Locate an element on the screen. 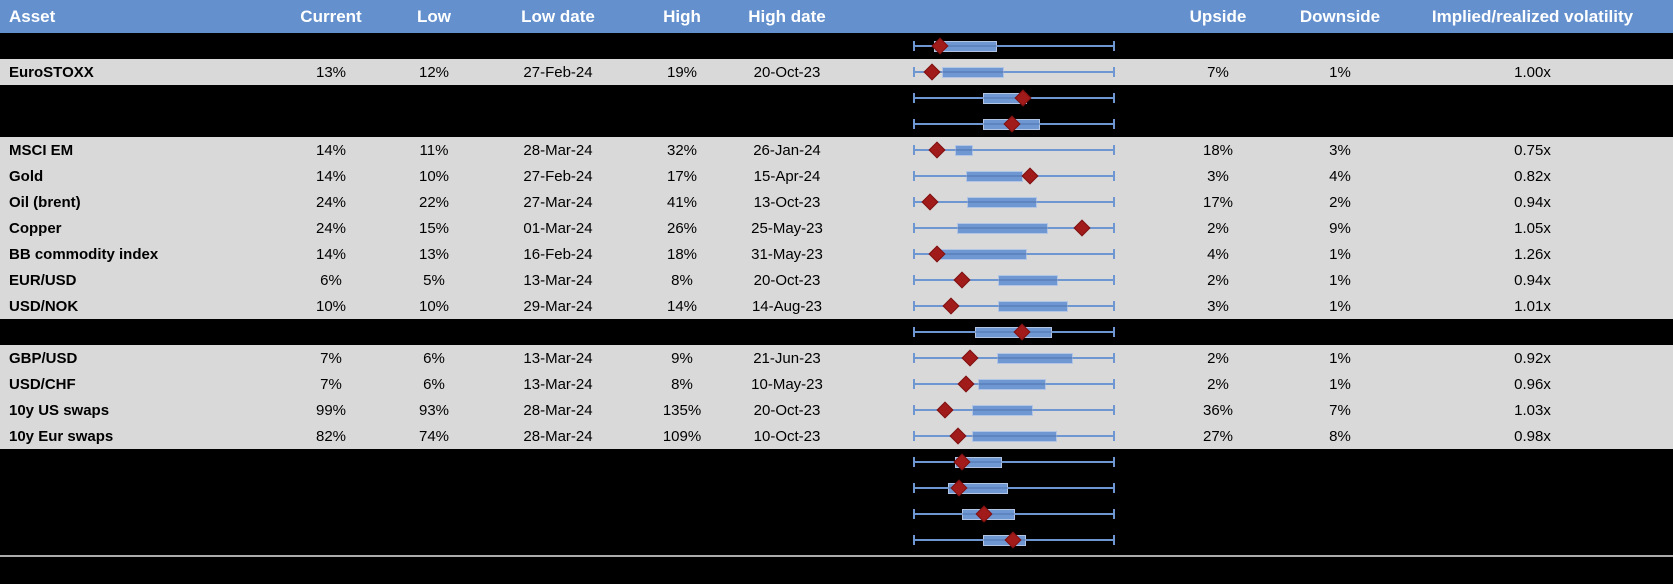 This screenshot has width=1673, height=584. cell-high-date: 25-May-23 is located at coordinates (787, 228).